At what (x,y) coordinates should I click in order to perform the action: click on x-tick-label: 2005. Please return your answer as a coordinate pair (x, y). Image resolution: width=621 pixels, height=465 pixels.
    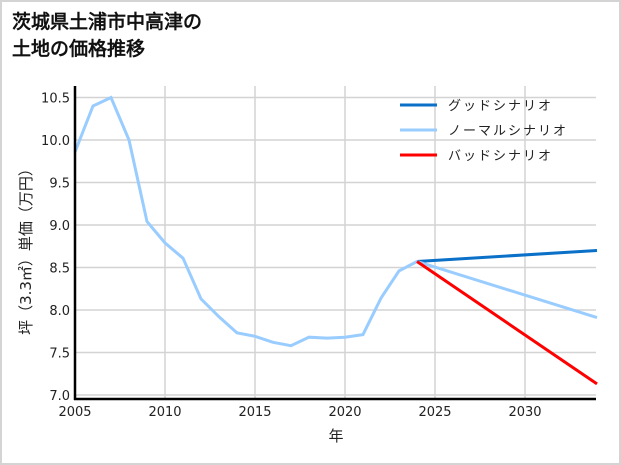
    Looking at the image, I should click on (74, 412).